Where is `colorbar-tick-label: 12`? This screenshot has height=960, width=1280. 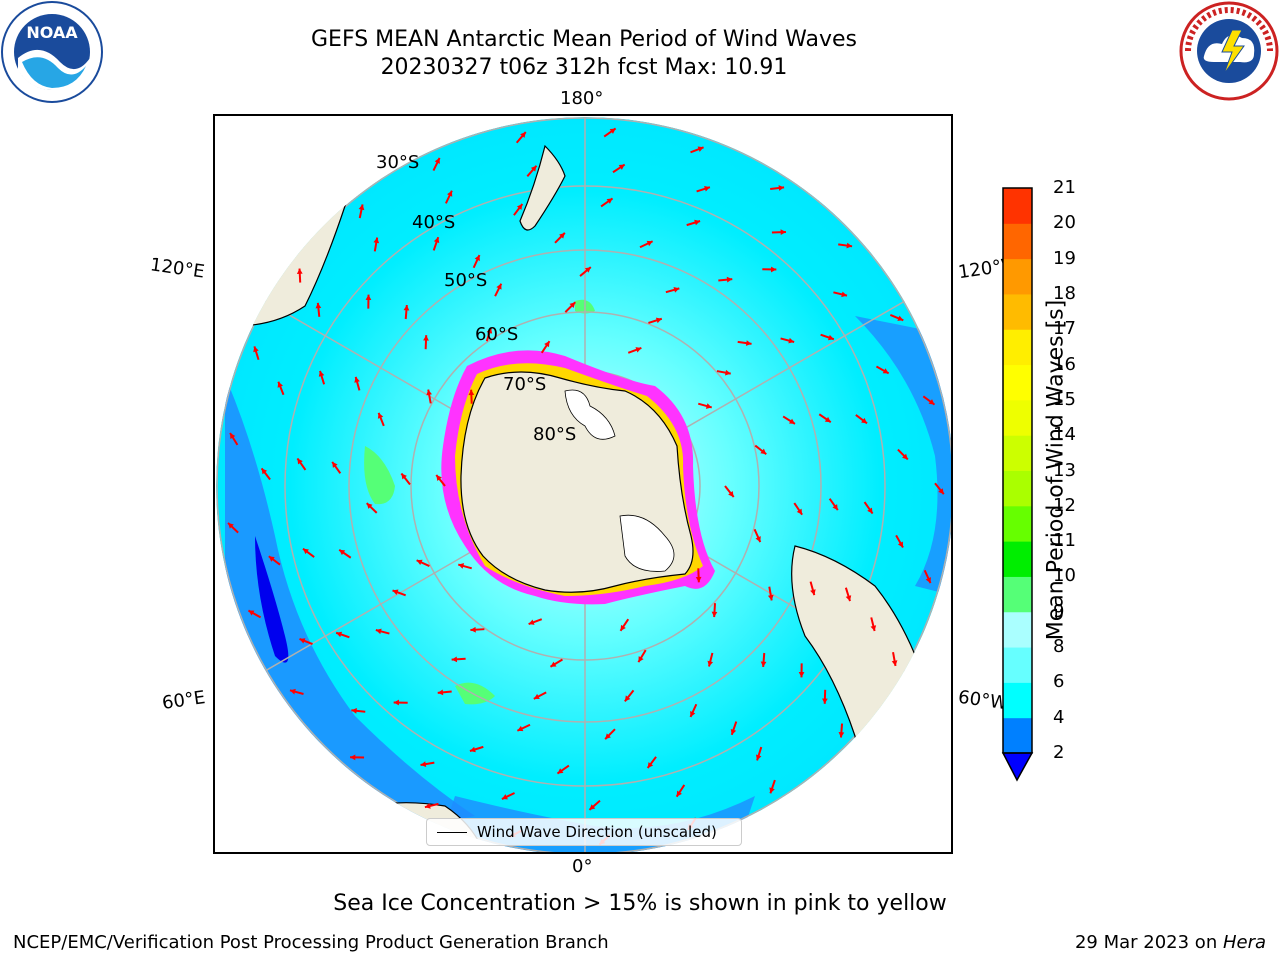
colorbar-tick-label: 12 is located at coordinates (1064, 505).